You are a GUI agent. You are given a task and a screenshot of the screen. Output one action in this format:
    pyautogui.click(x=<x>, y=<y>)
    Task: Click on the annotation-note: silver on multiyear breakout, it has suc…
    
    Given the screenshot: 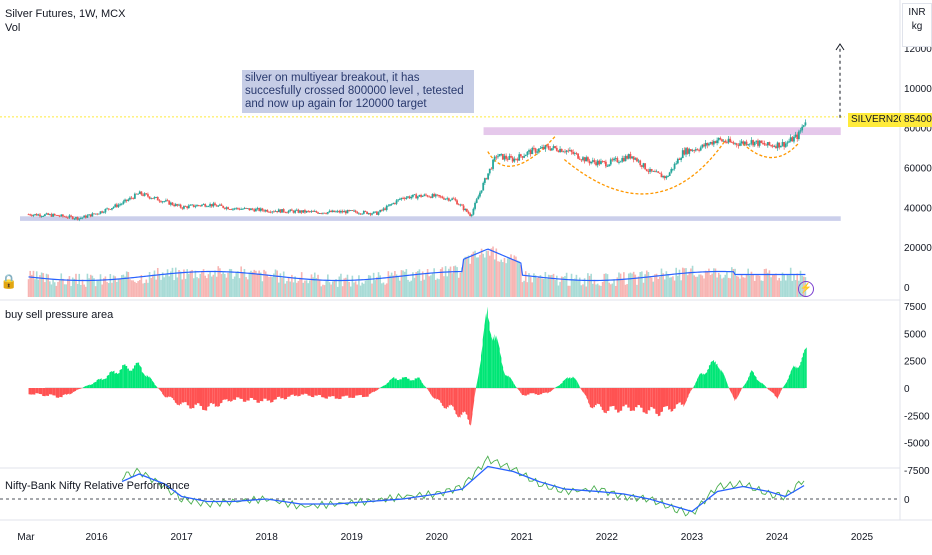 What is the action you would take?
    pyautogui.click(x=358, y=91)
    